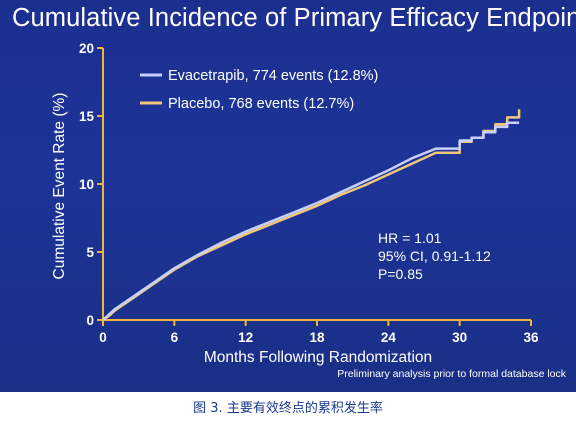 The image size is (576, 426). I want to click on y-axis-title: Cumulative Event Rate (%), so click(59, 186).